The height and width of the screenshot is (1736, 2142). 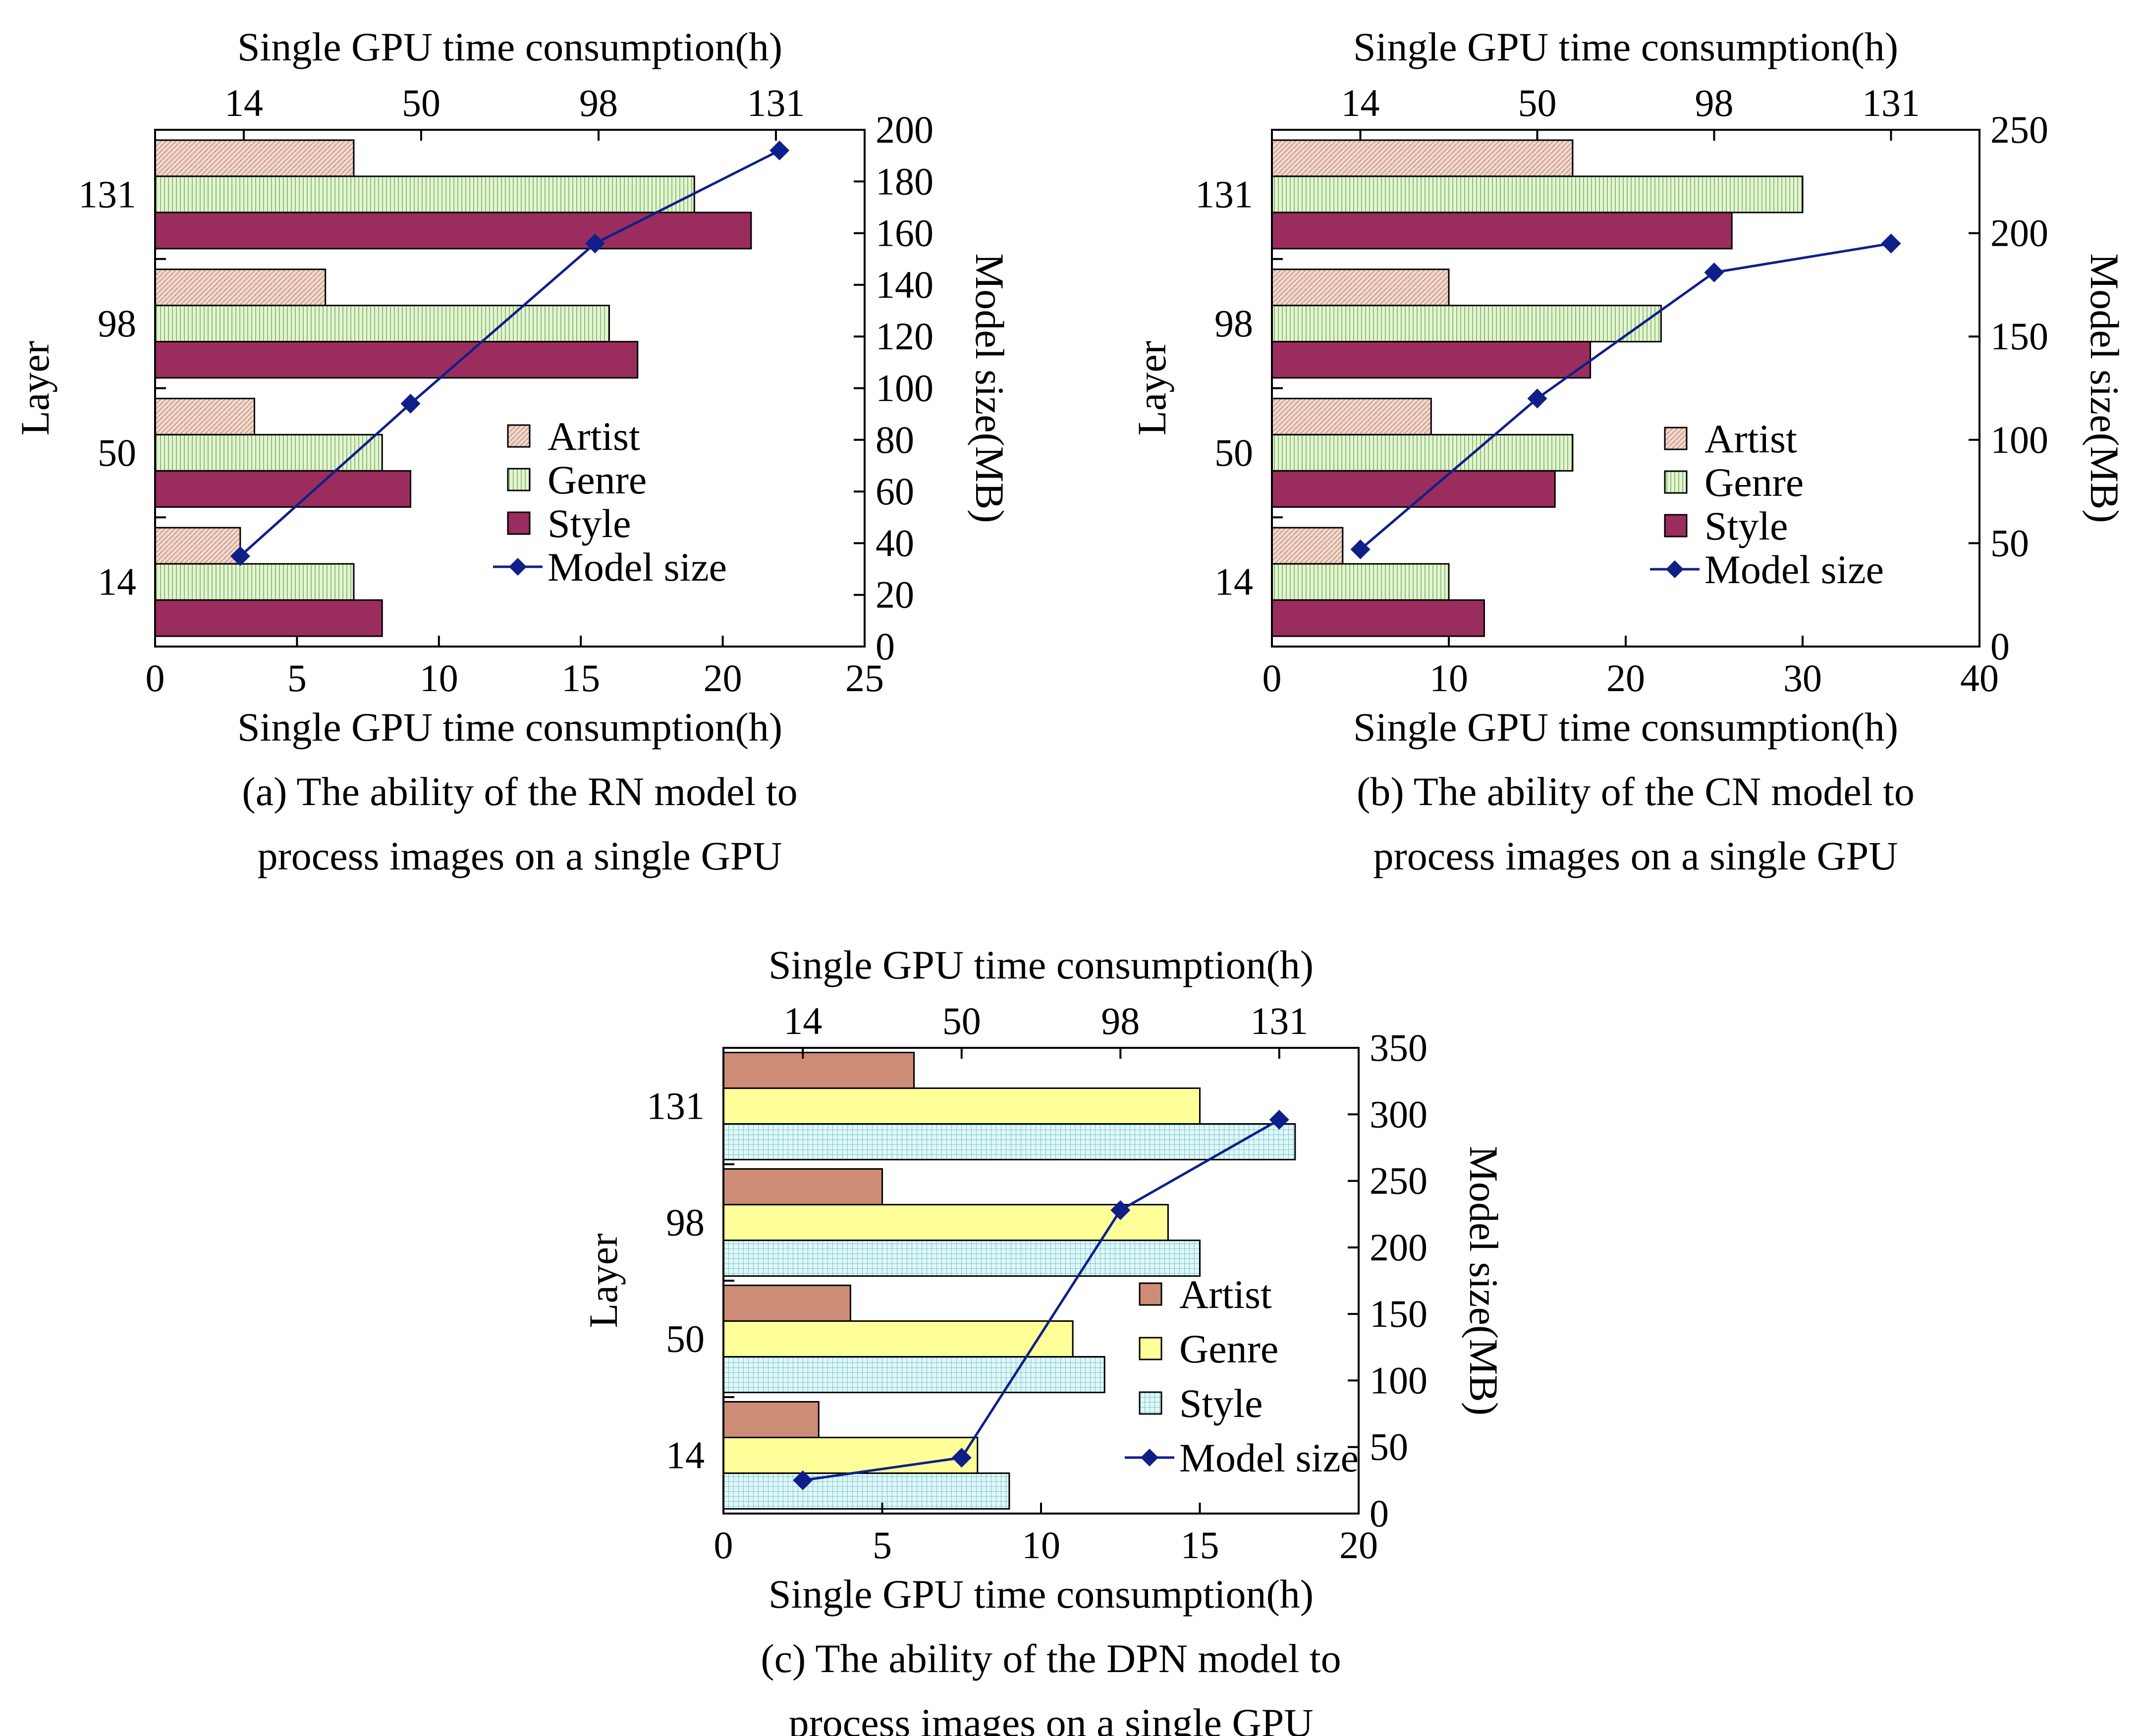 What do you see at coordinates (2019, 336) in the screenshot?
I see `y2-tick-label: 150` at bounding box center [2019, 336].